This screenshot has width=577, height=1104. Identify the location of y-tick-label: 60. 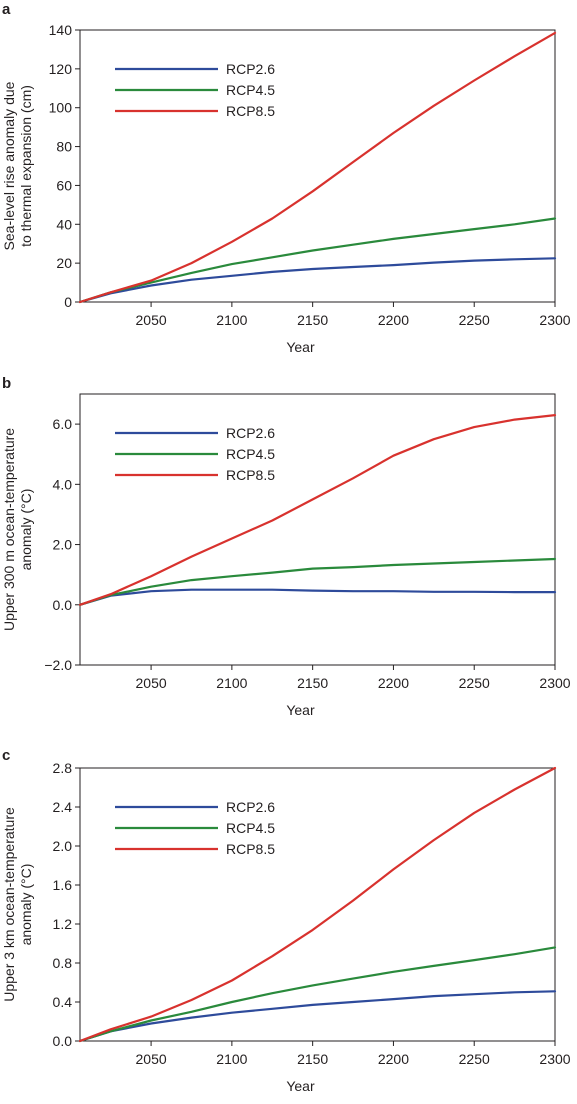
(64, 185).